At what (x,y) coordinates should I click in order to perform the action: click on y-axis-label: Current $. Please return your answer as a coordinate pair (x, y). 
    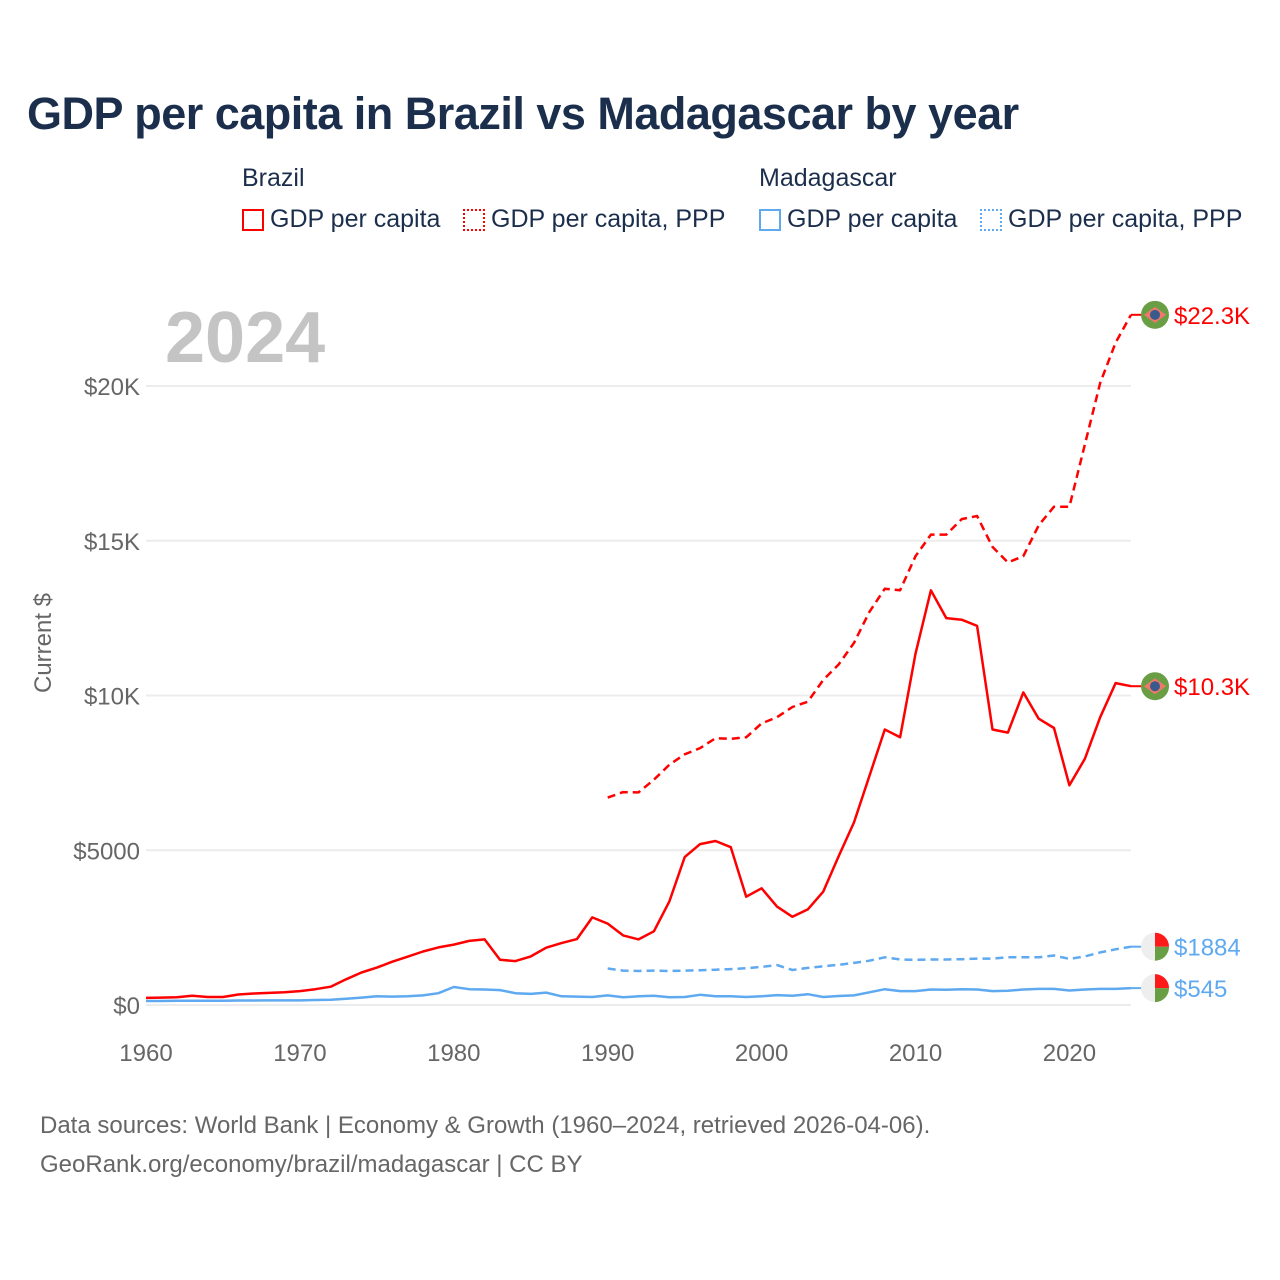
    Looking at the image, I should click on (43, 643).